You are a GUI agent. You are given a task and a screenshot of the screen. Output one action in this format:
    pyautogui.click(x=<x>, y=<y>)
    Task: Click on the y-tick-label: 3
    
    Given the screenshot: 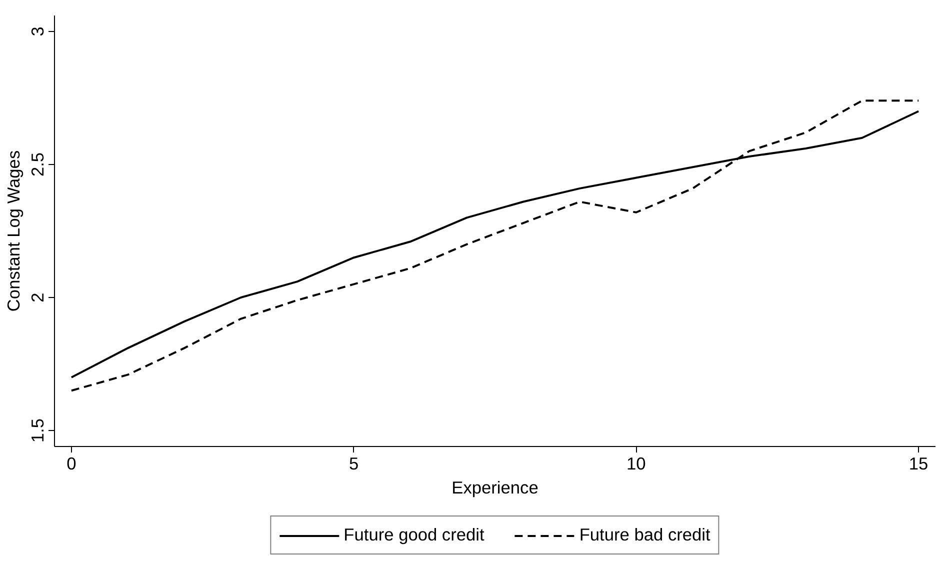 What is the action you would take?
    pyautogui.click(x=38, y=31)
    